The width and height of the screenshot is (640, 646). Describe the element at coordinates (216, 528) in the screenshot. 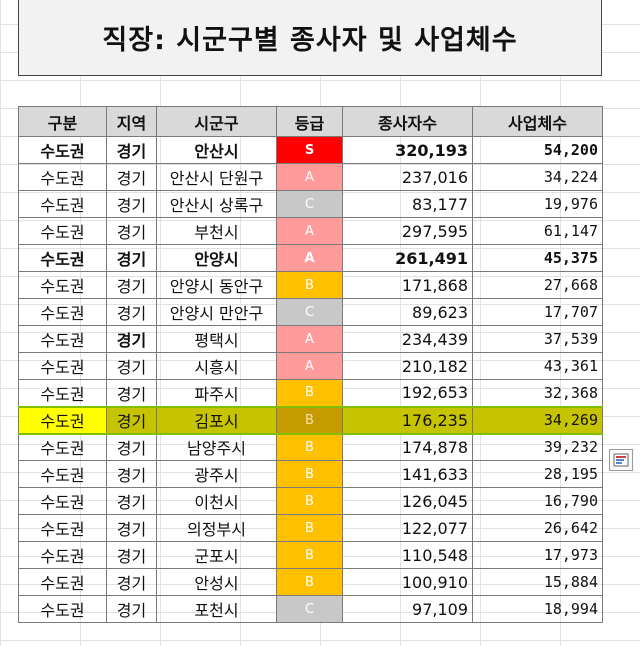

I see `cell-district: 의정부시` at that location.